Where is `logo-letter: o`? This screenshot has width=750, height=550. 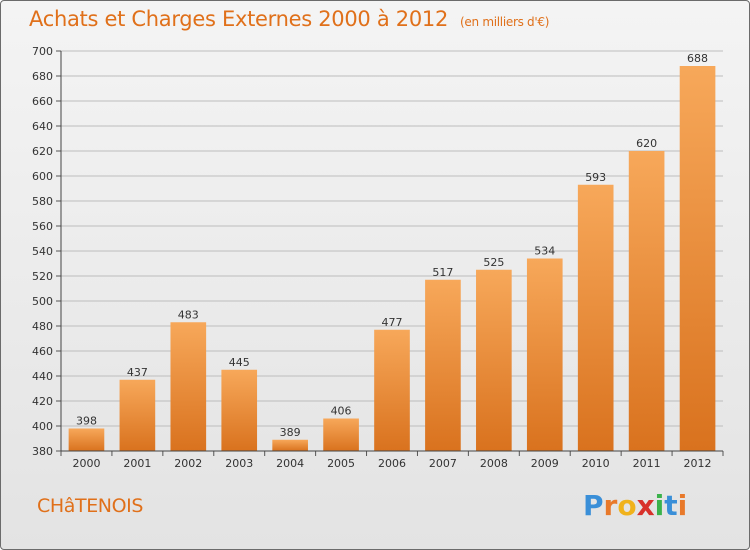
logo-letter: o is located at coordinates (627, 505).